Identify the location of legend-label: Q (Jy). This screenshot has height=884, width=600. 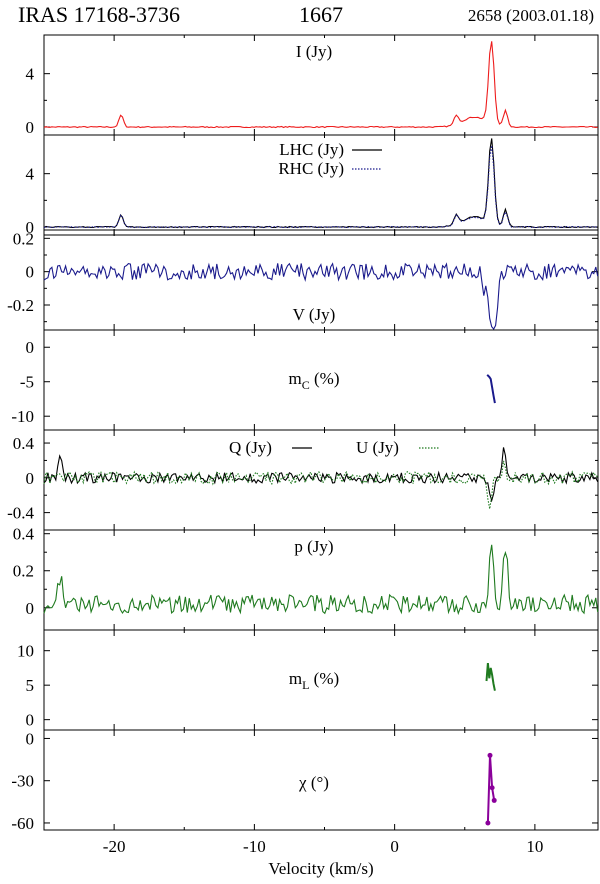
(250, 447).